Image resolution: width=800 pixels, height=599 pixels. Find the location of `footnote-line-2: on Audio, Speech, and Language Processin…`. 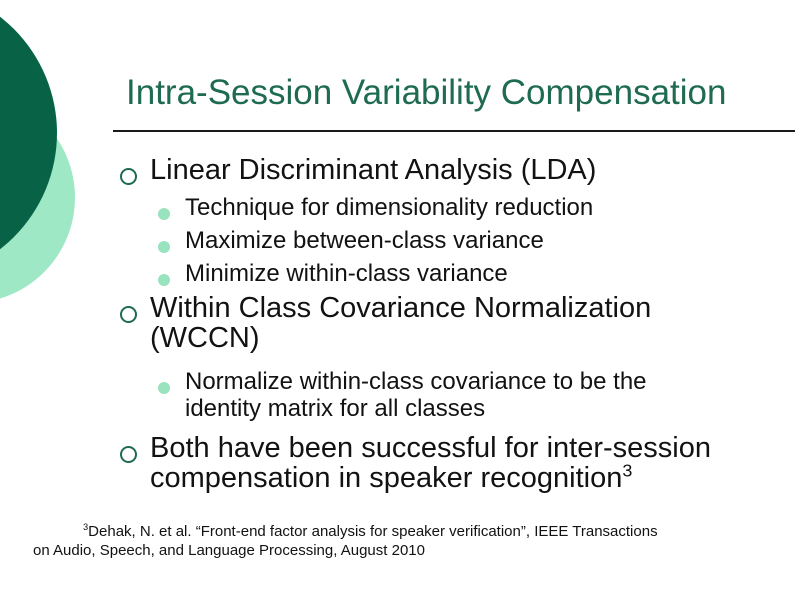

footnote-line-2: on Audio, Speech, and Language Processin… is located at coordinates (229, 550).